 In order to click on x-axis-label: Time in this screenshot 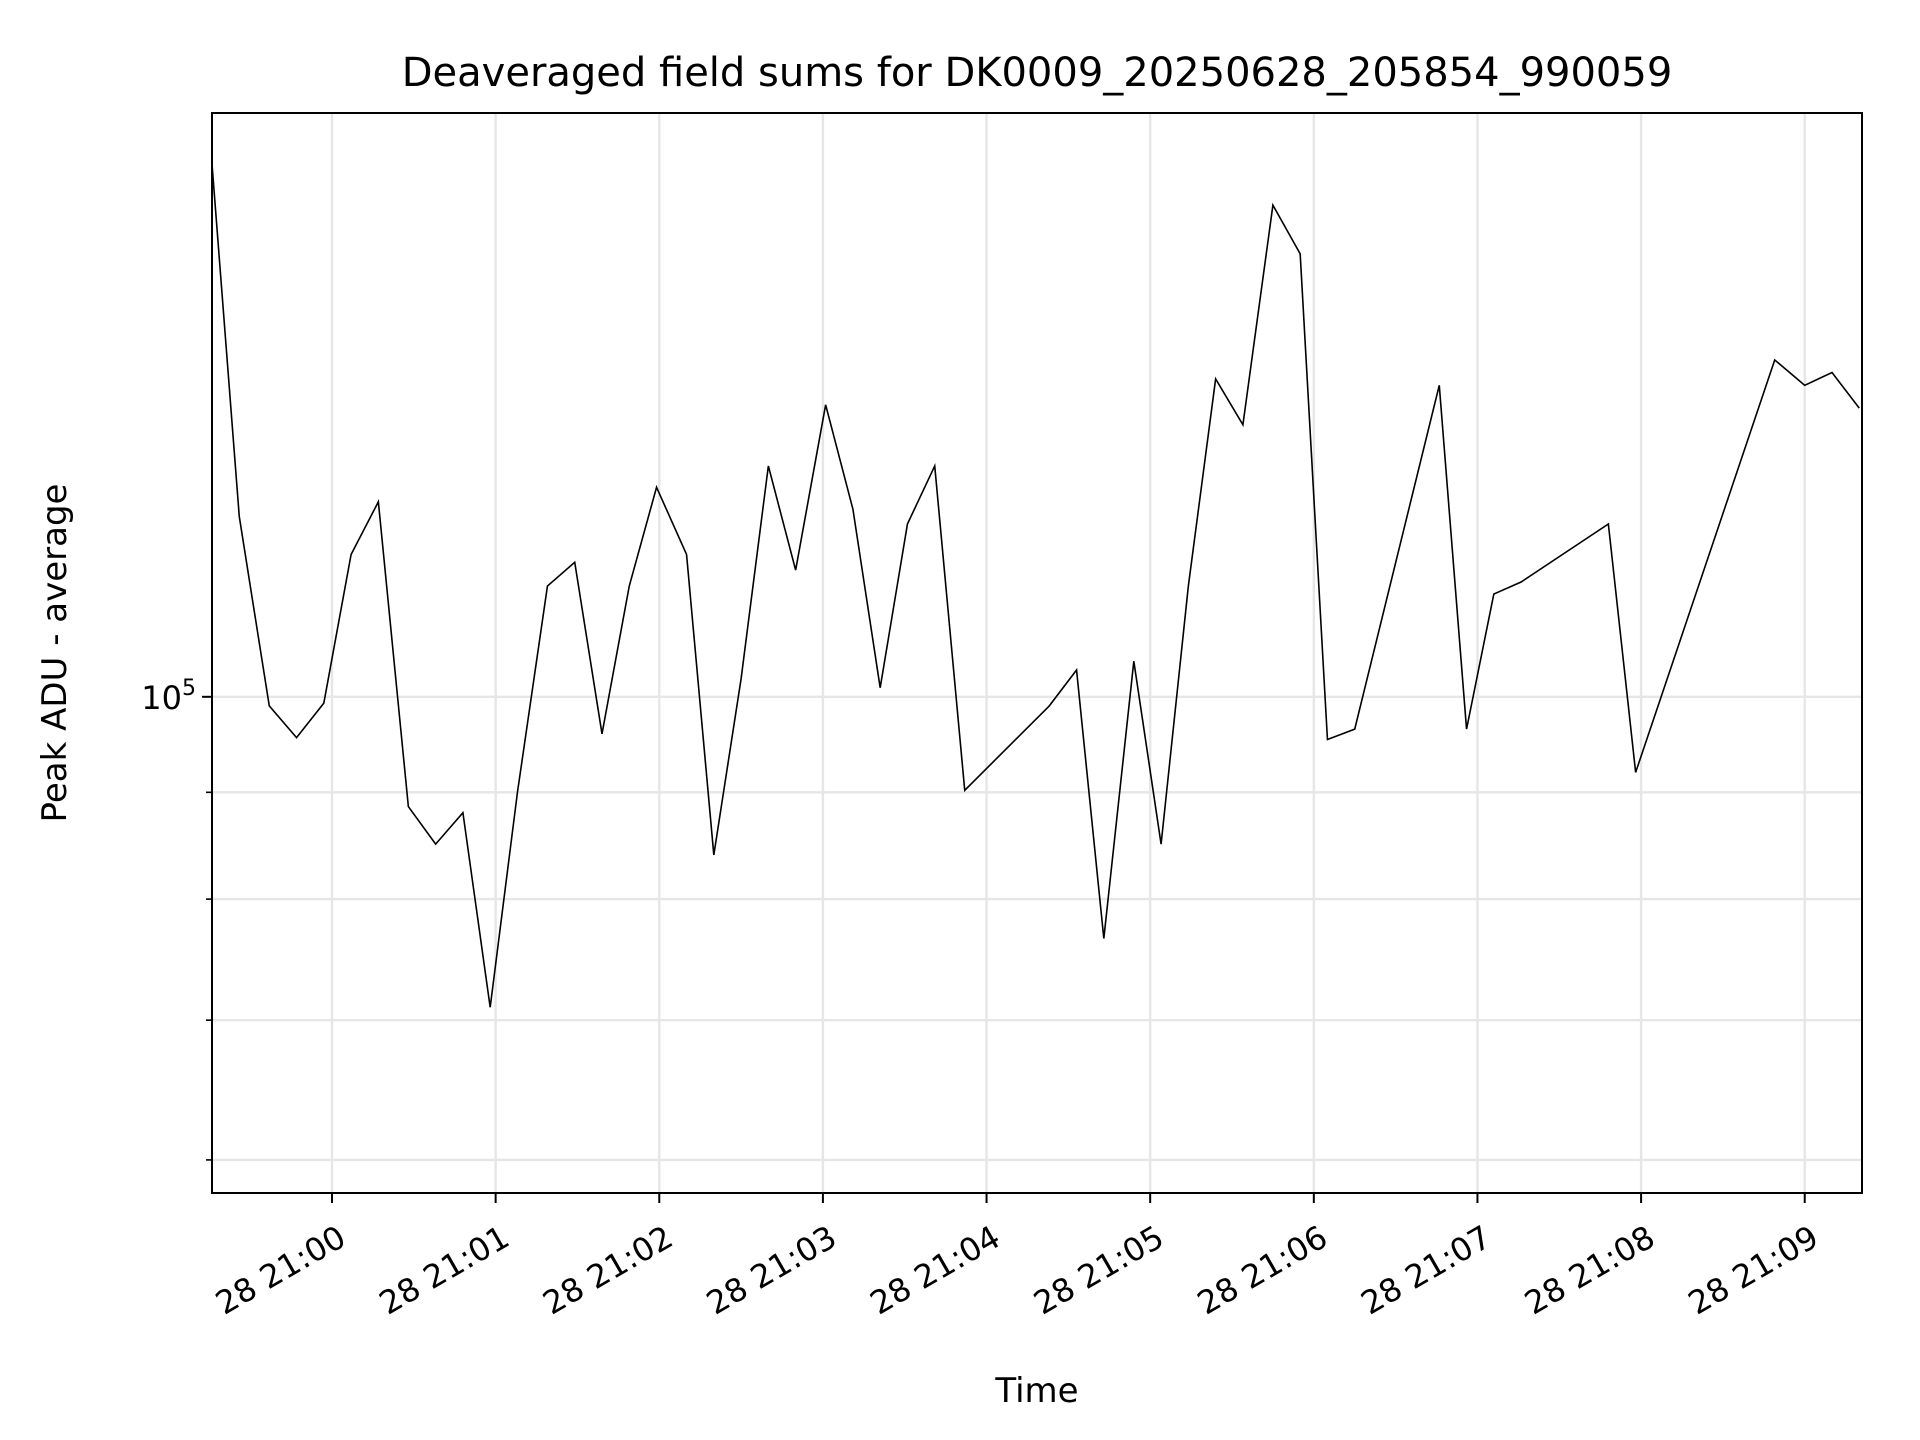, I will do `click(1036, 1391)`.